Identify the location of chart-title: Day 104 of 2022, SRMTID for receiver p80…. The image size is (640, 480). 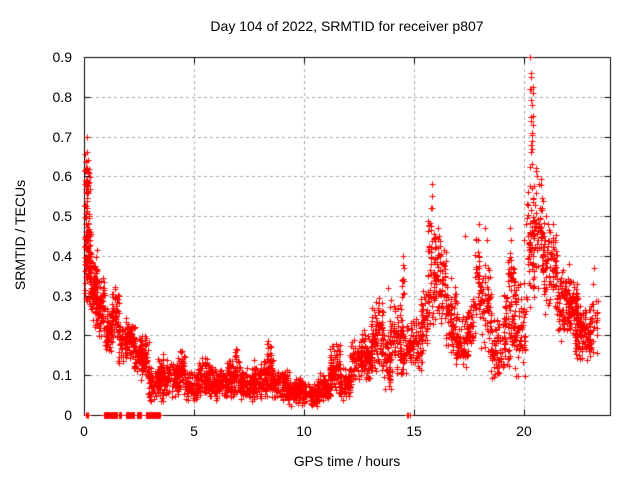
(347, 26).